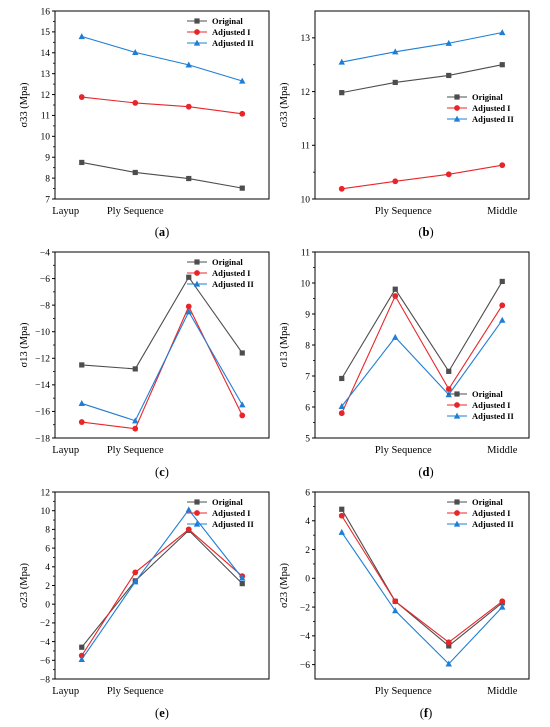 This screenshot has height=727, width=550. Describe the element at coordinates (45, 662) in the screenshot. I see `y-tick-label: −6` at that location.